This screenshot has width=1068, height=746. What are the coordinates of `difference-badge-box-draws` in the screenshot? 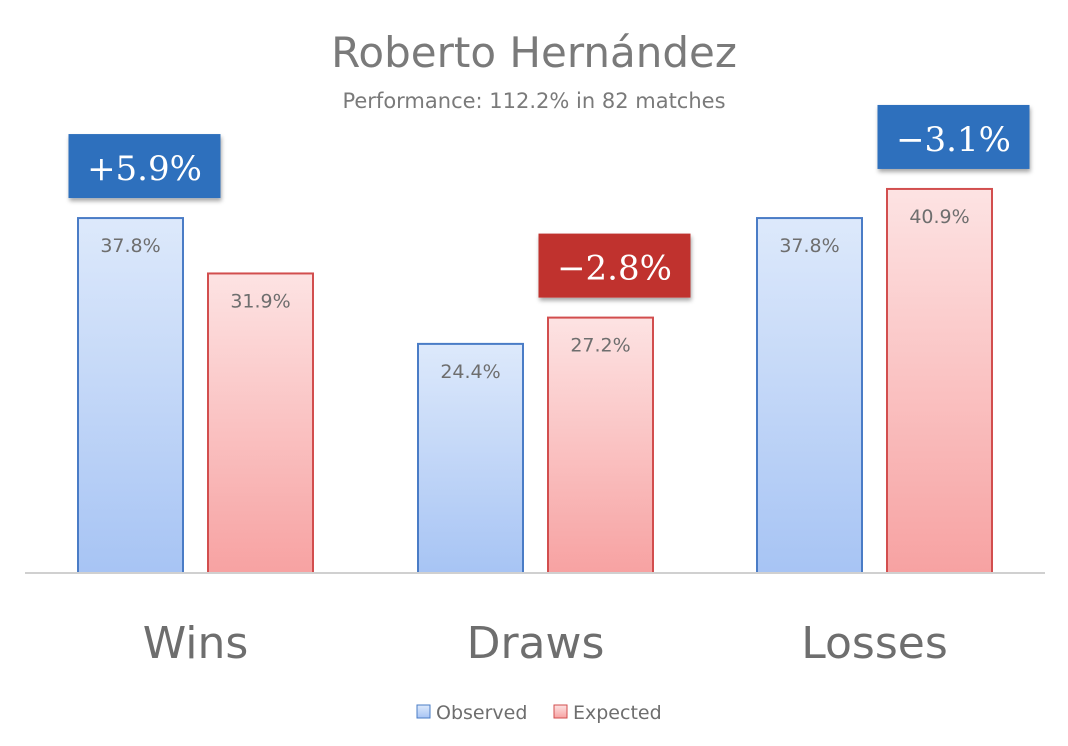 It's located at (614, 265).